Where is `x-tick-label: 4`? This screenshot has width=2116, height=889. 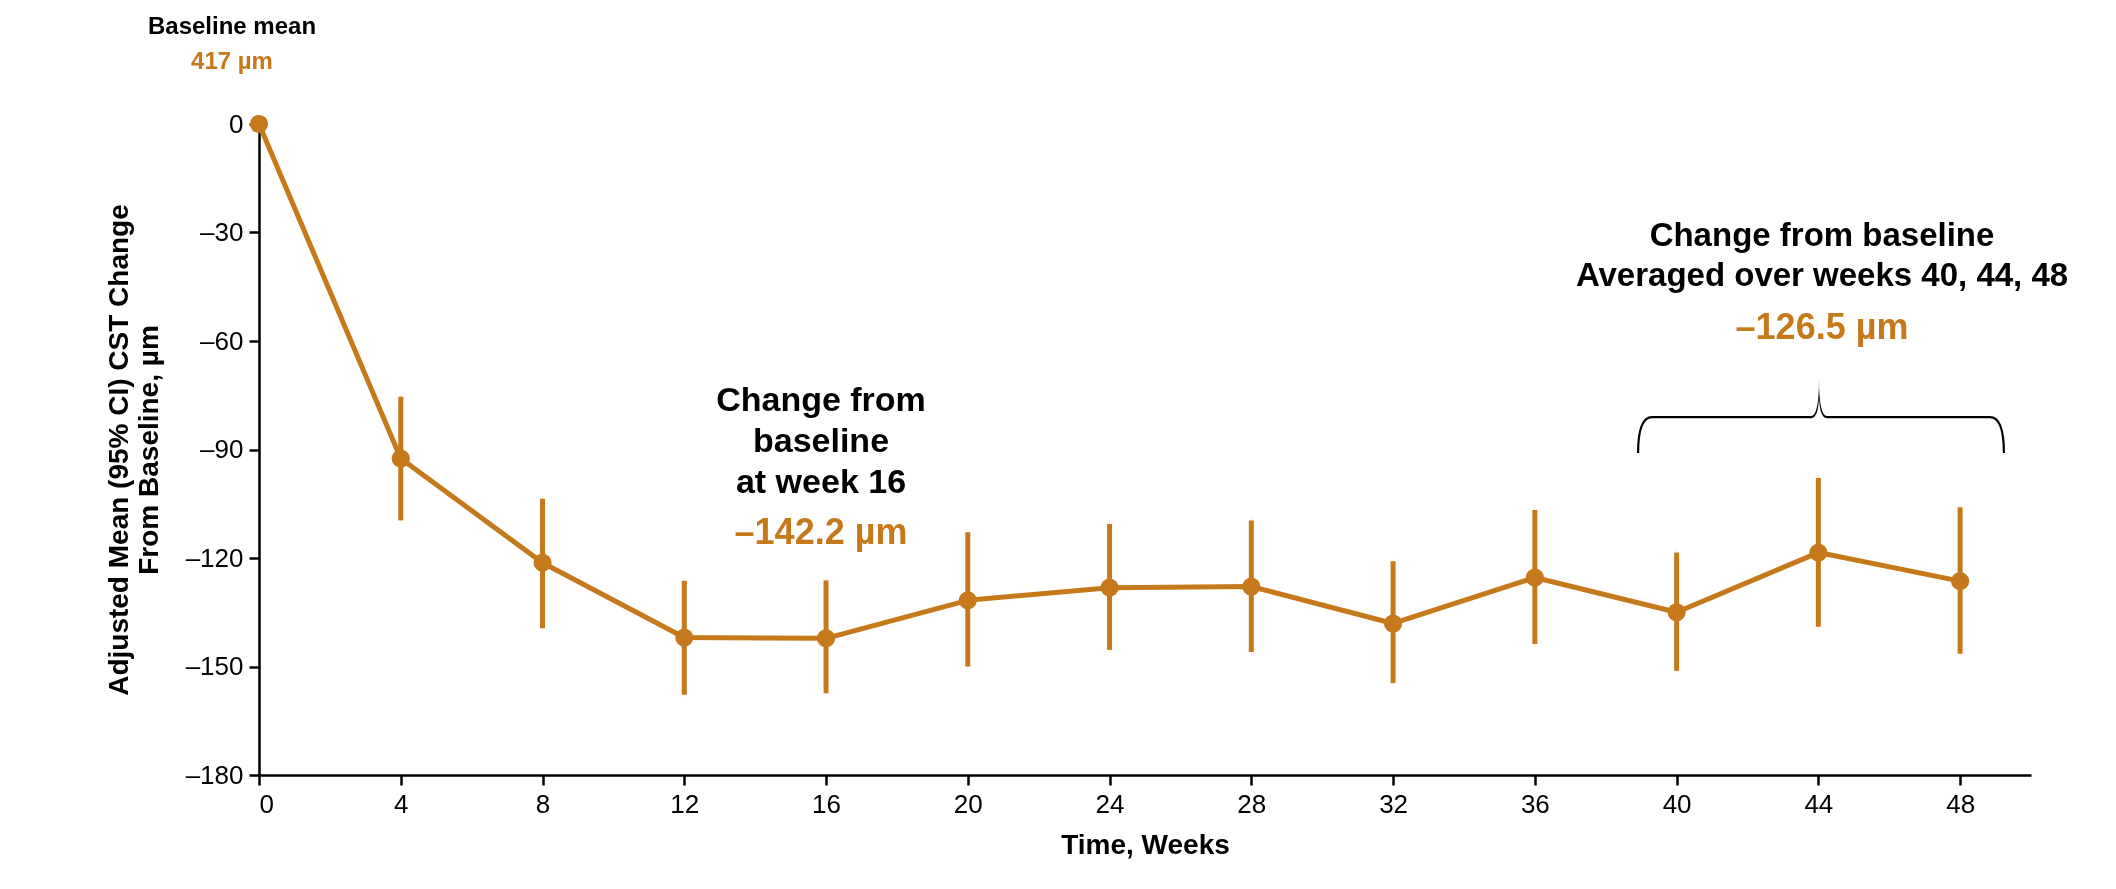 x-tick-label: 4 is located at coordinates (401, 803).